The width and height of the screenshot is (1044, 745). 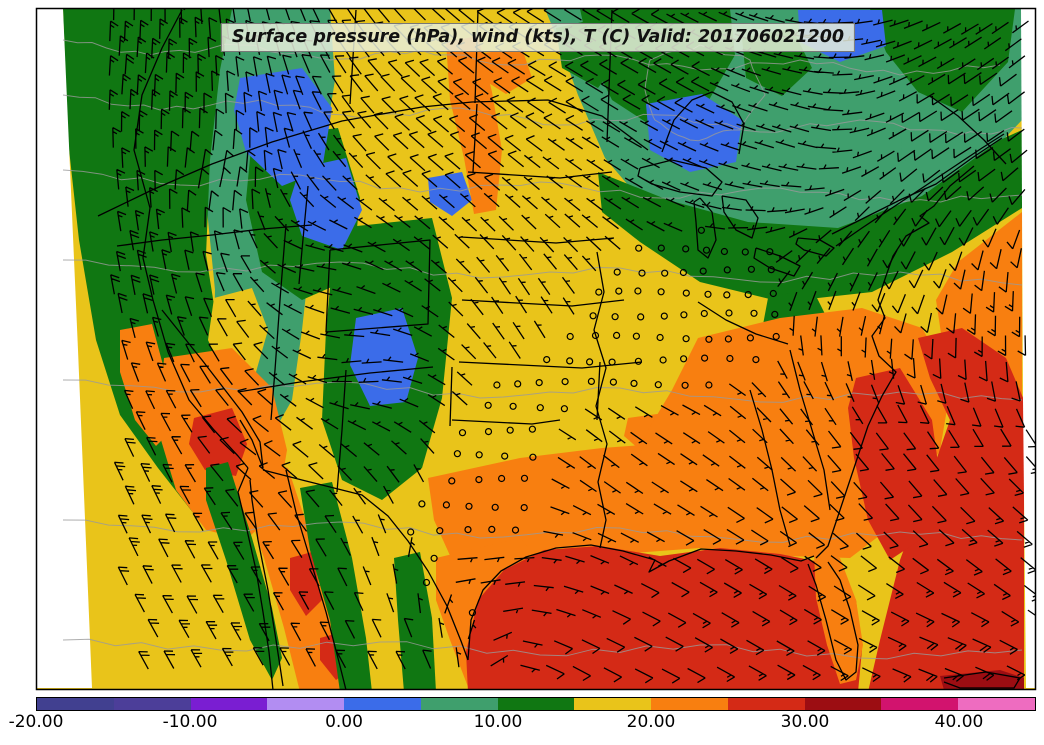 I want to click on geo-line-border-42n, so click(x=214, y=235).